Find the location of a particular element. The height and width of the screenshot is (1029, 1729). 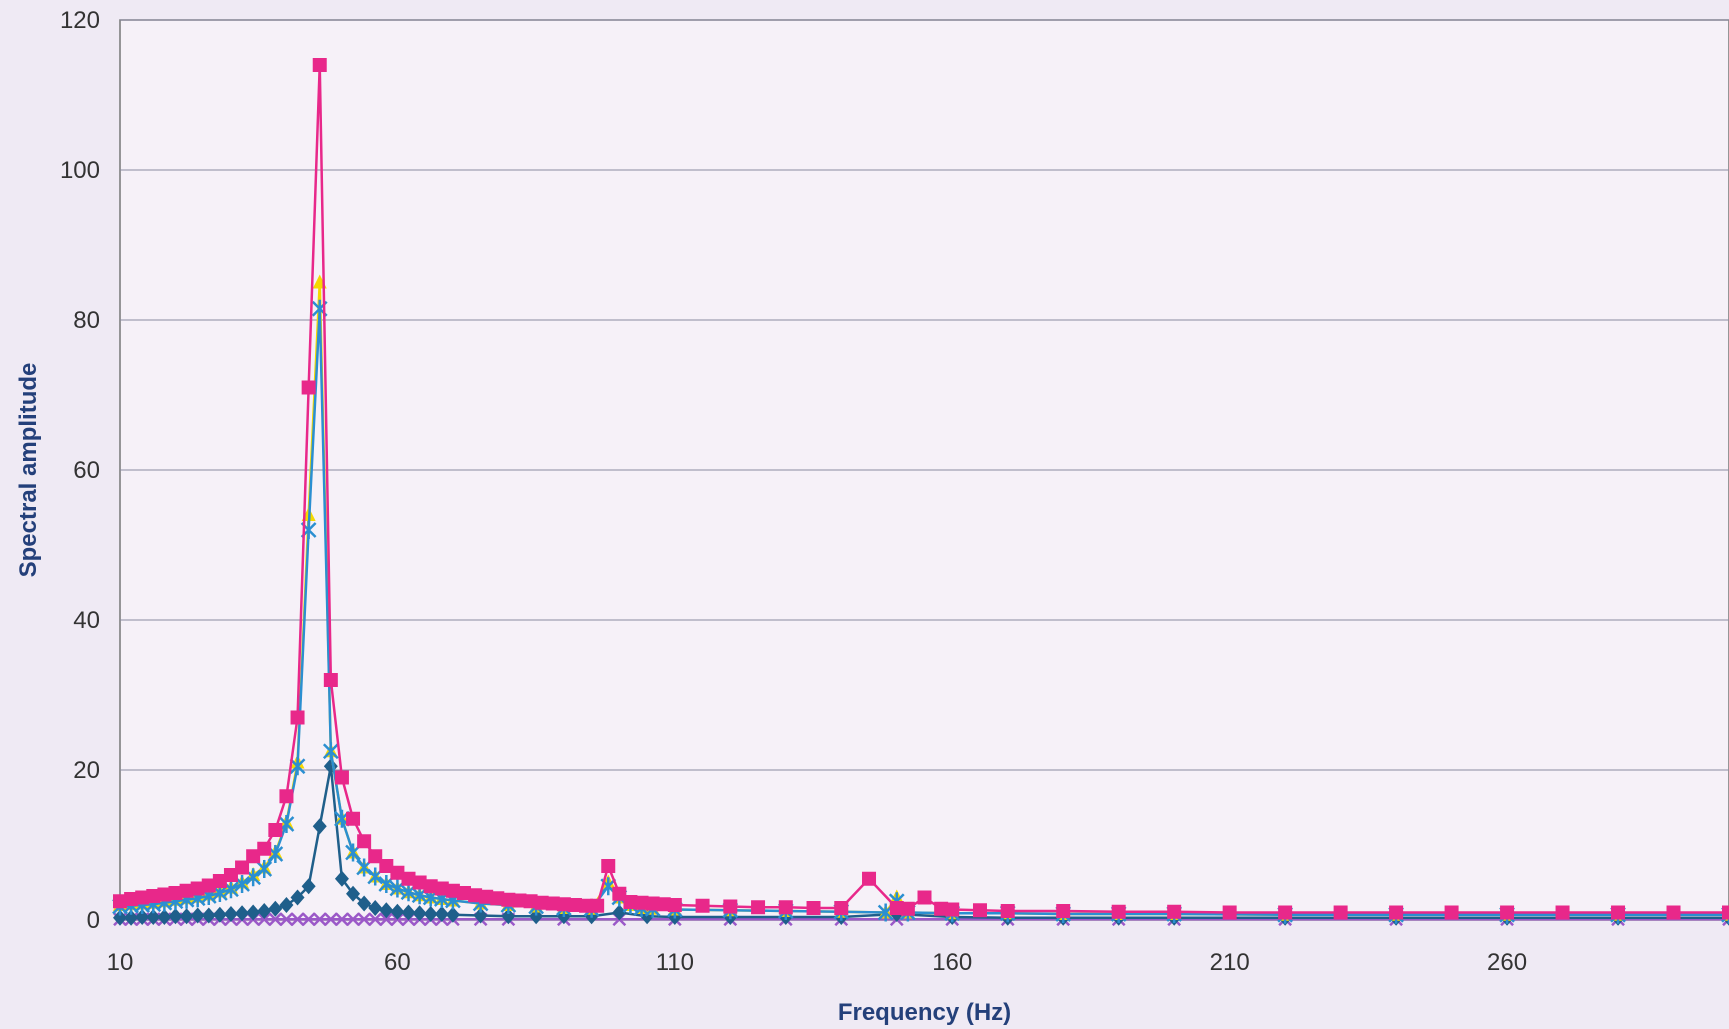

x-tick-label: 60 is located at coordinates (397, 962).